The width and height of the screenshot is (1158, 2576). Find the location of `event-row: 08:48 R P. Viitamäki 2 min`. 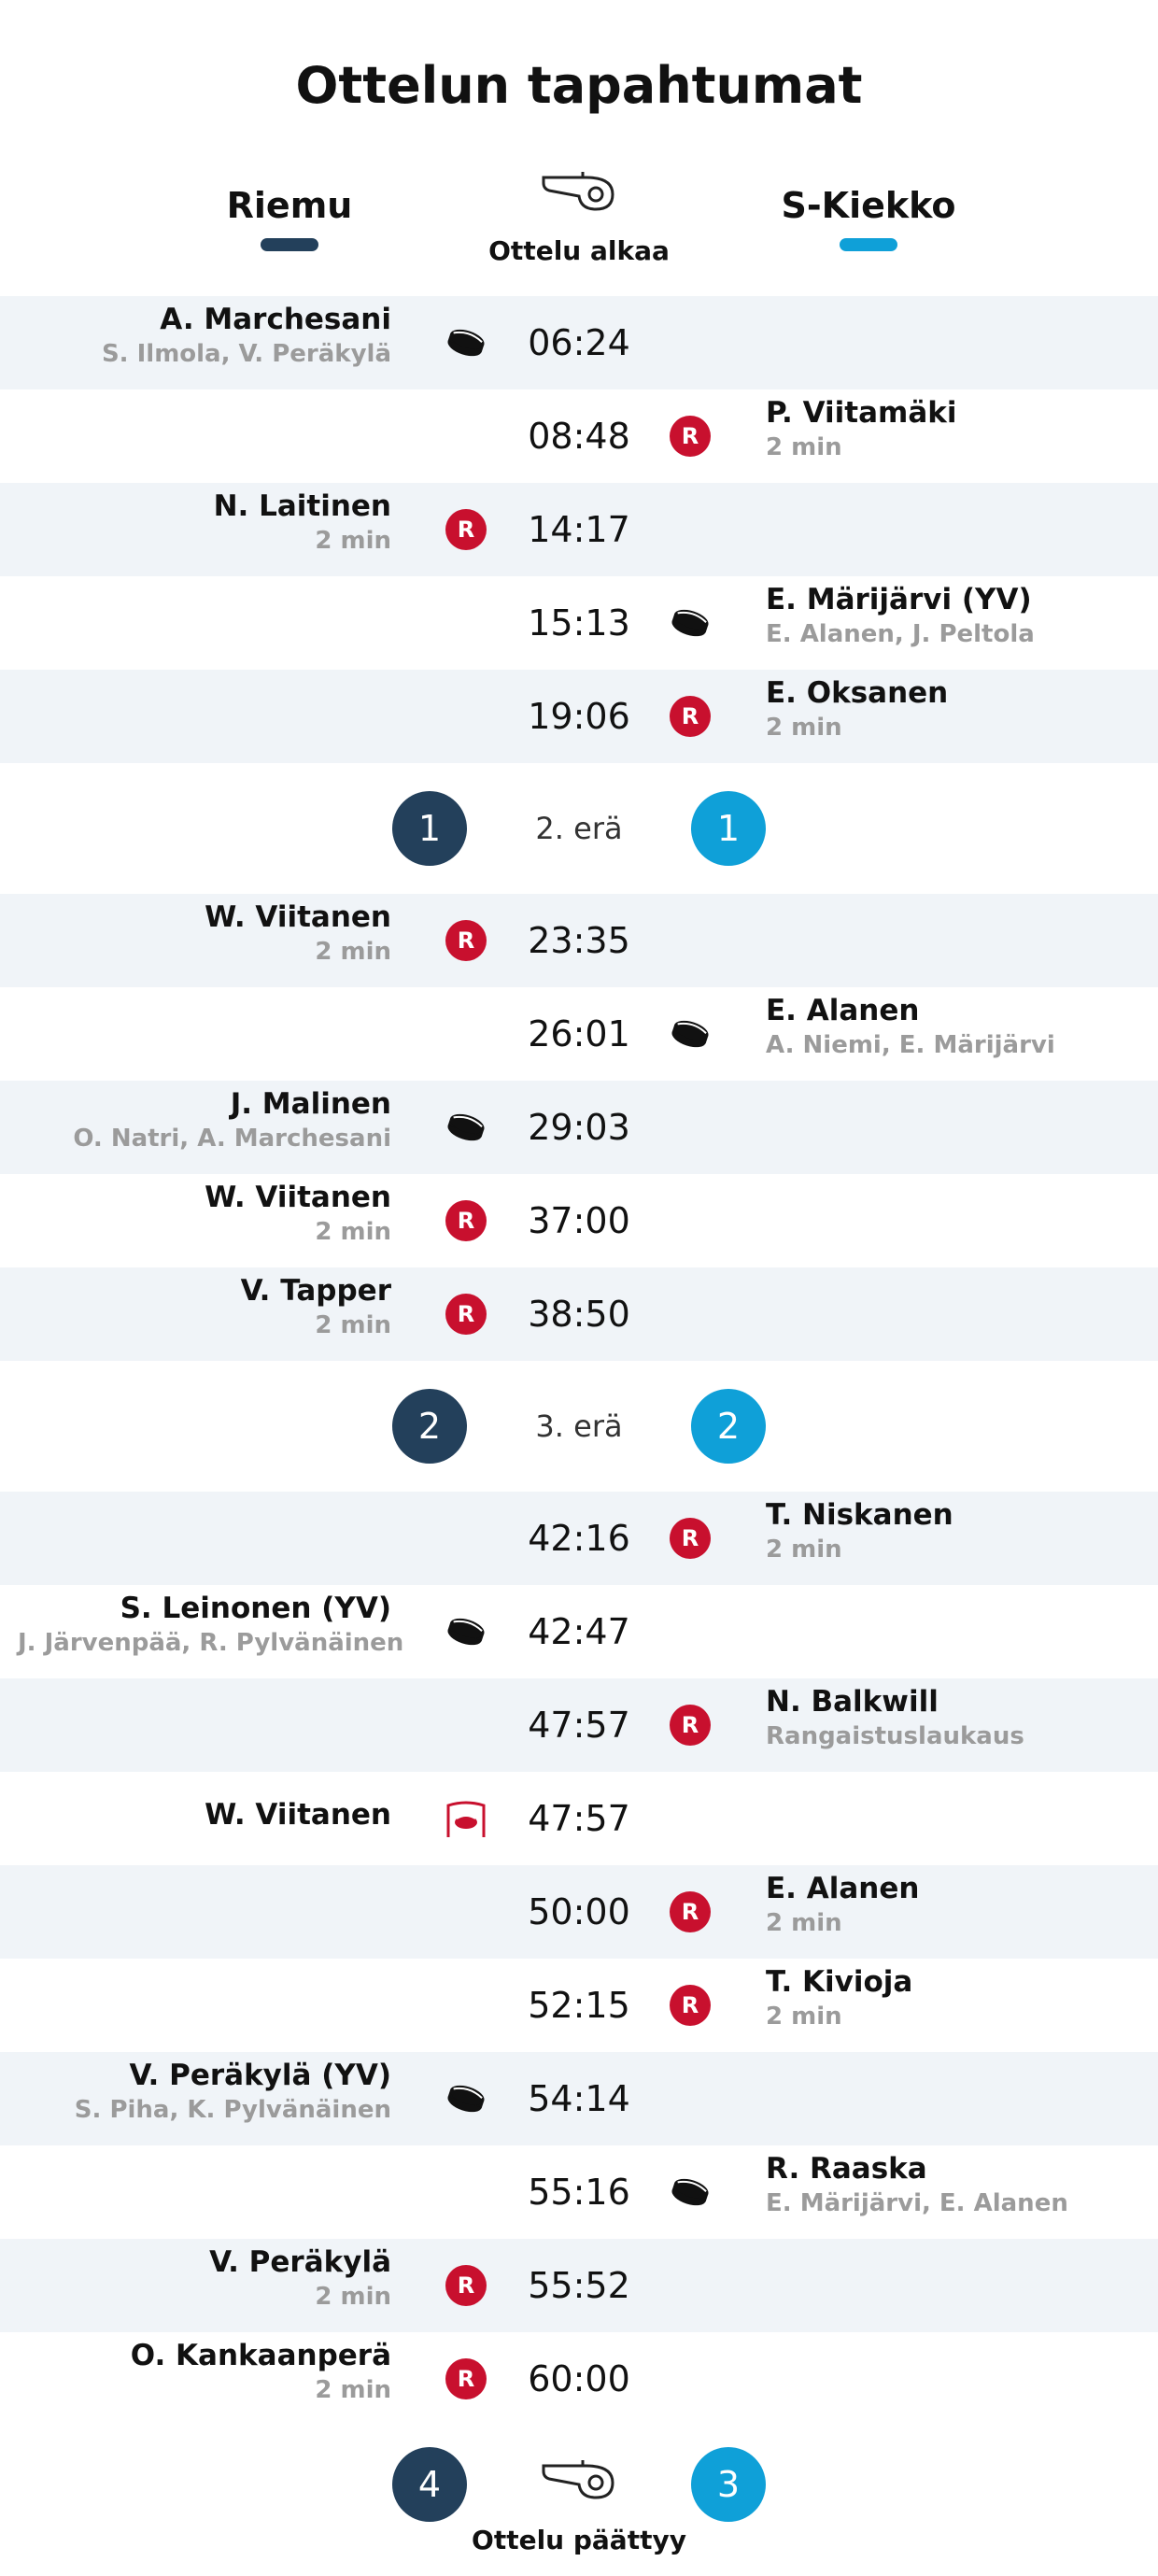

event-row: 08:48 R P. Viitamäki 2 min is located at coordinates (579, 436).